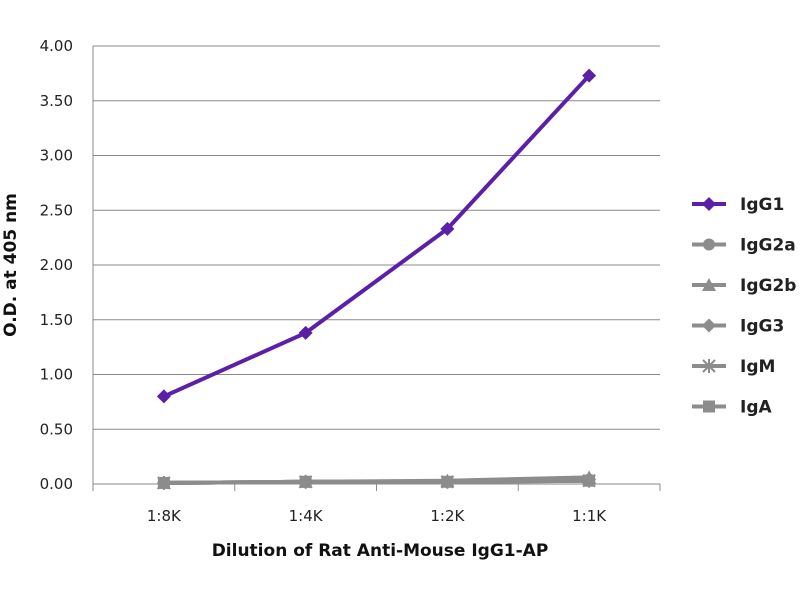 This screenshot has width=800, height=600. I want to click on x-tick-label: 1:4K, so click(306, 516).